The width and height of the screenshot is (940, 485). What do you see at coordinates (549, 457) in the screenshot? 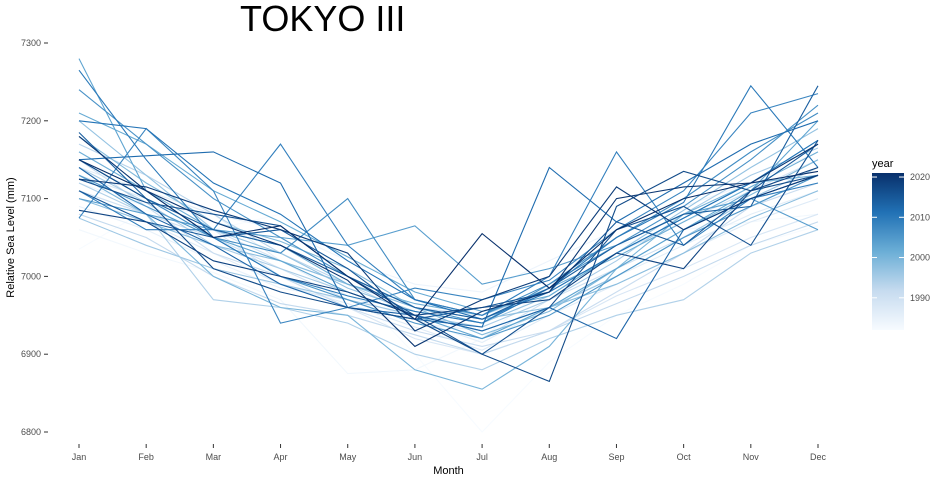
I see `x-tick-label: Aug` at bounding box center [549, 457].